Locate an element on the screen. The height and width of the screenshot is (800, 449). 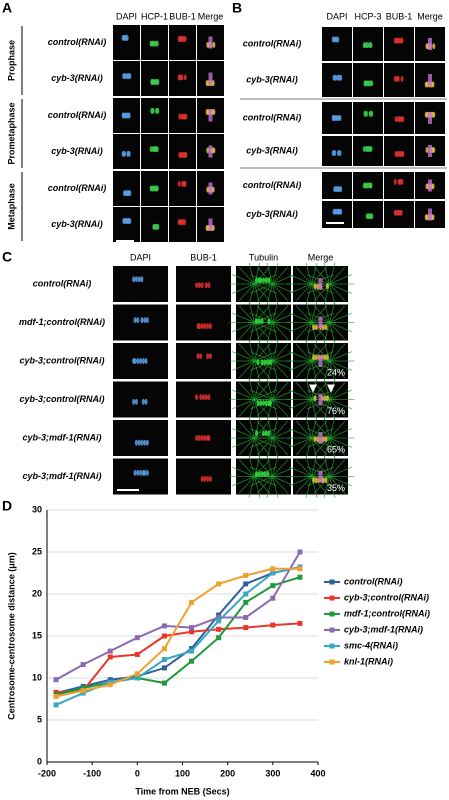
scale-bar is located at coordinates (128, 490).